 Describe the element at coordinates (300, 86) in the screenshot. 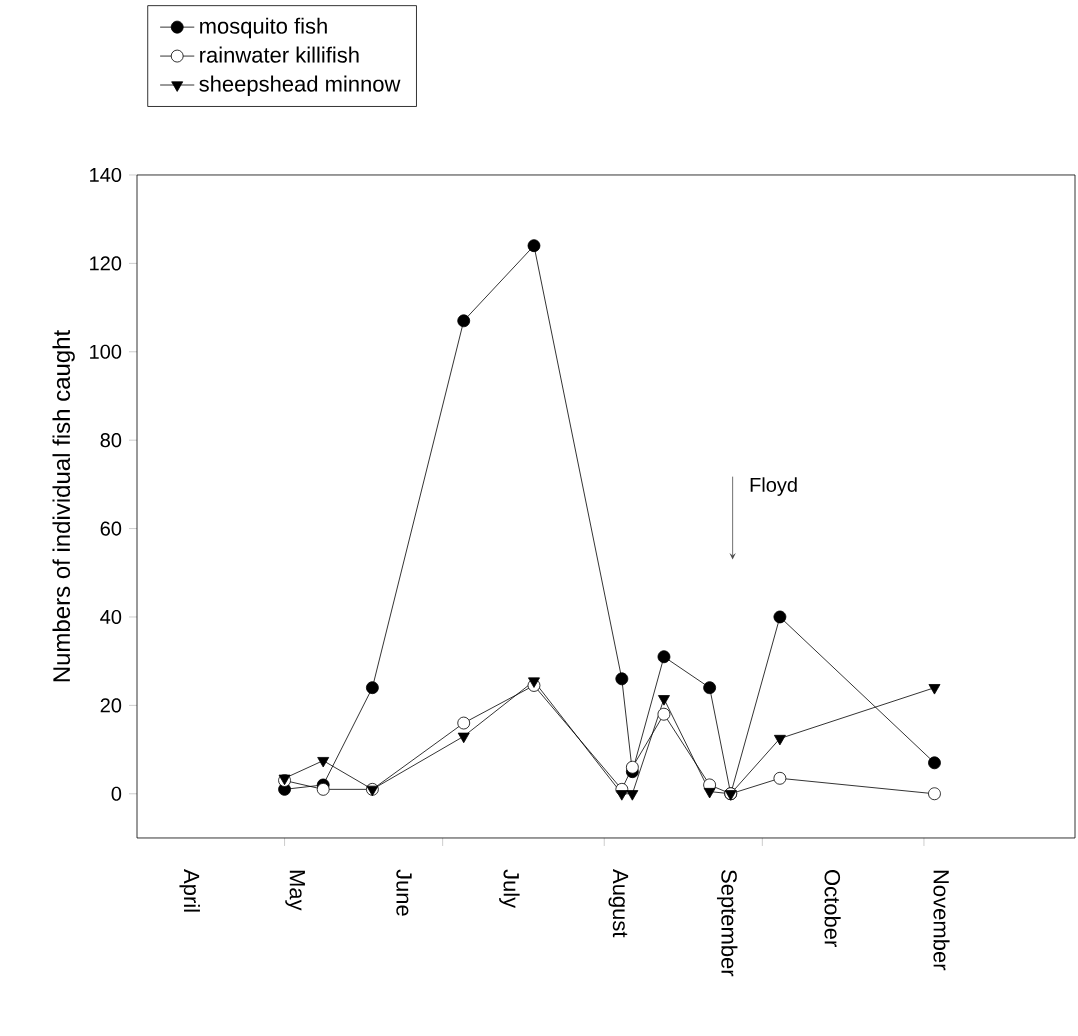

I see `legend-label: sheepshead minnow` at that location.